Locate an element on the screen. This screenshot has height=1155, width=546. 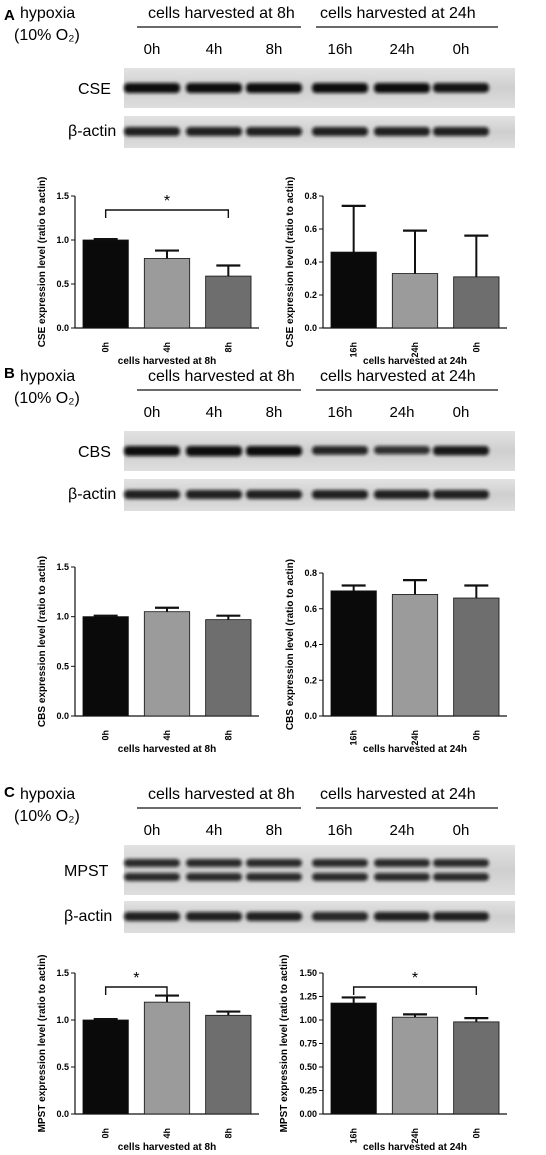
y-tick-label: 0.50 is located at coordinates (308, 1067).